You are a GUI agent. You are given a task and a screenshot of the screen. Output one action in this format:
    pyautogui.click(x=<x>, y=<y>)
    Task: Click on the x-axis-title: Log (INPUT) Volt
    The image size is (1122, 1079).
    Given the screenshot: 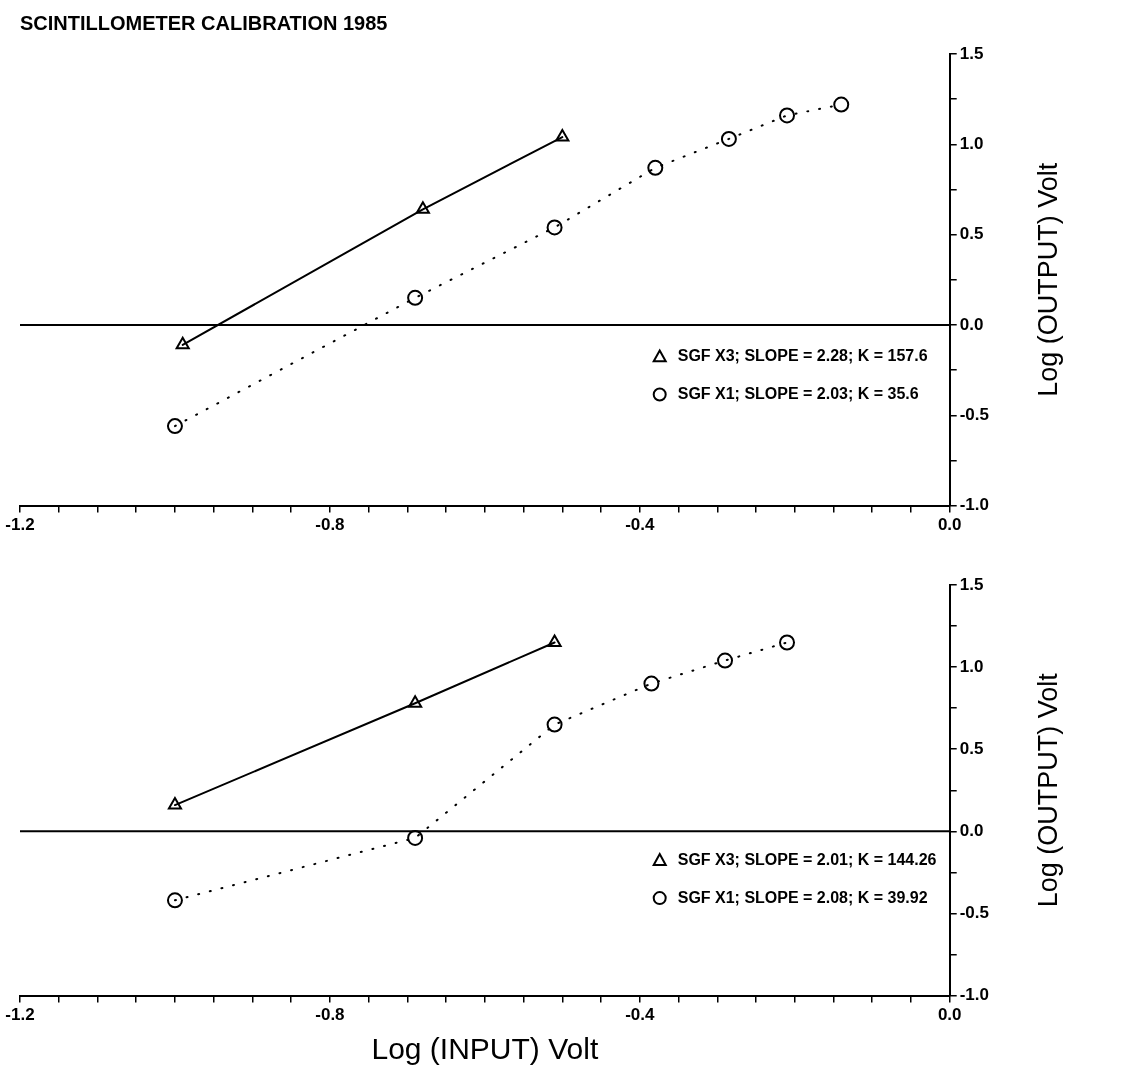 What is the action you would take?
    pyautogui.click(x=485, y=1049)
    